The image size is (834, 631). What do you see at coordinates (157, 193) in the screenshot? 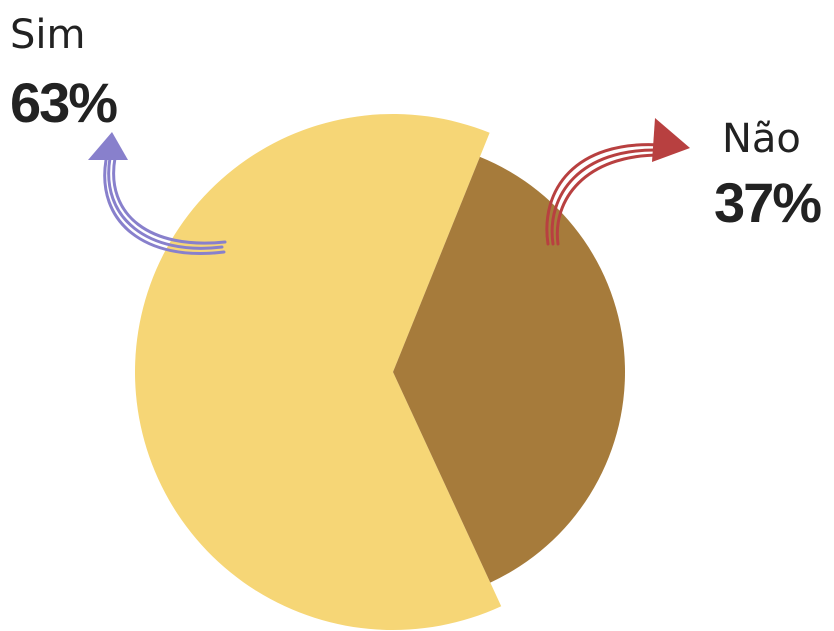
I see `arrow-sim` at bounding box center [157, 193].